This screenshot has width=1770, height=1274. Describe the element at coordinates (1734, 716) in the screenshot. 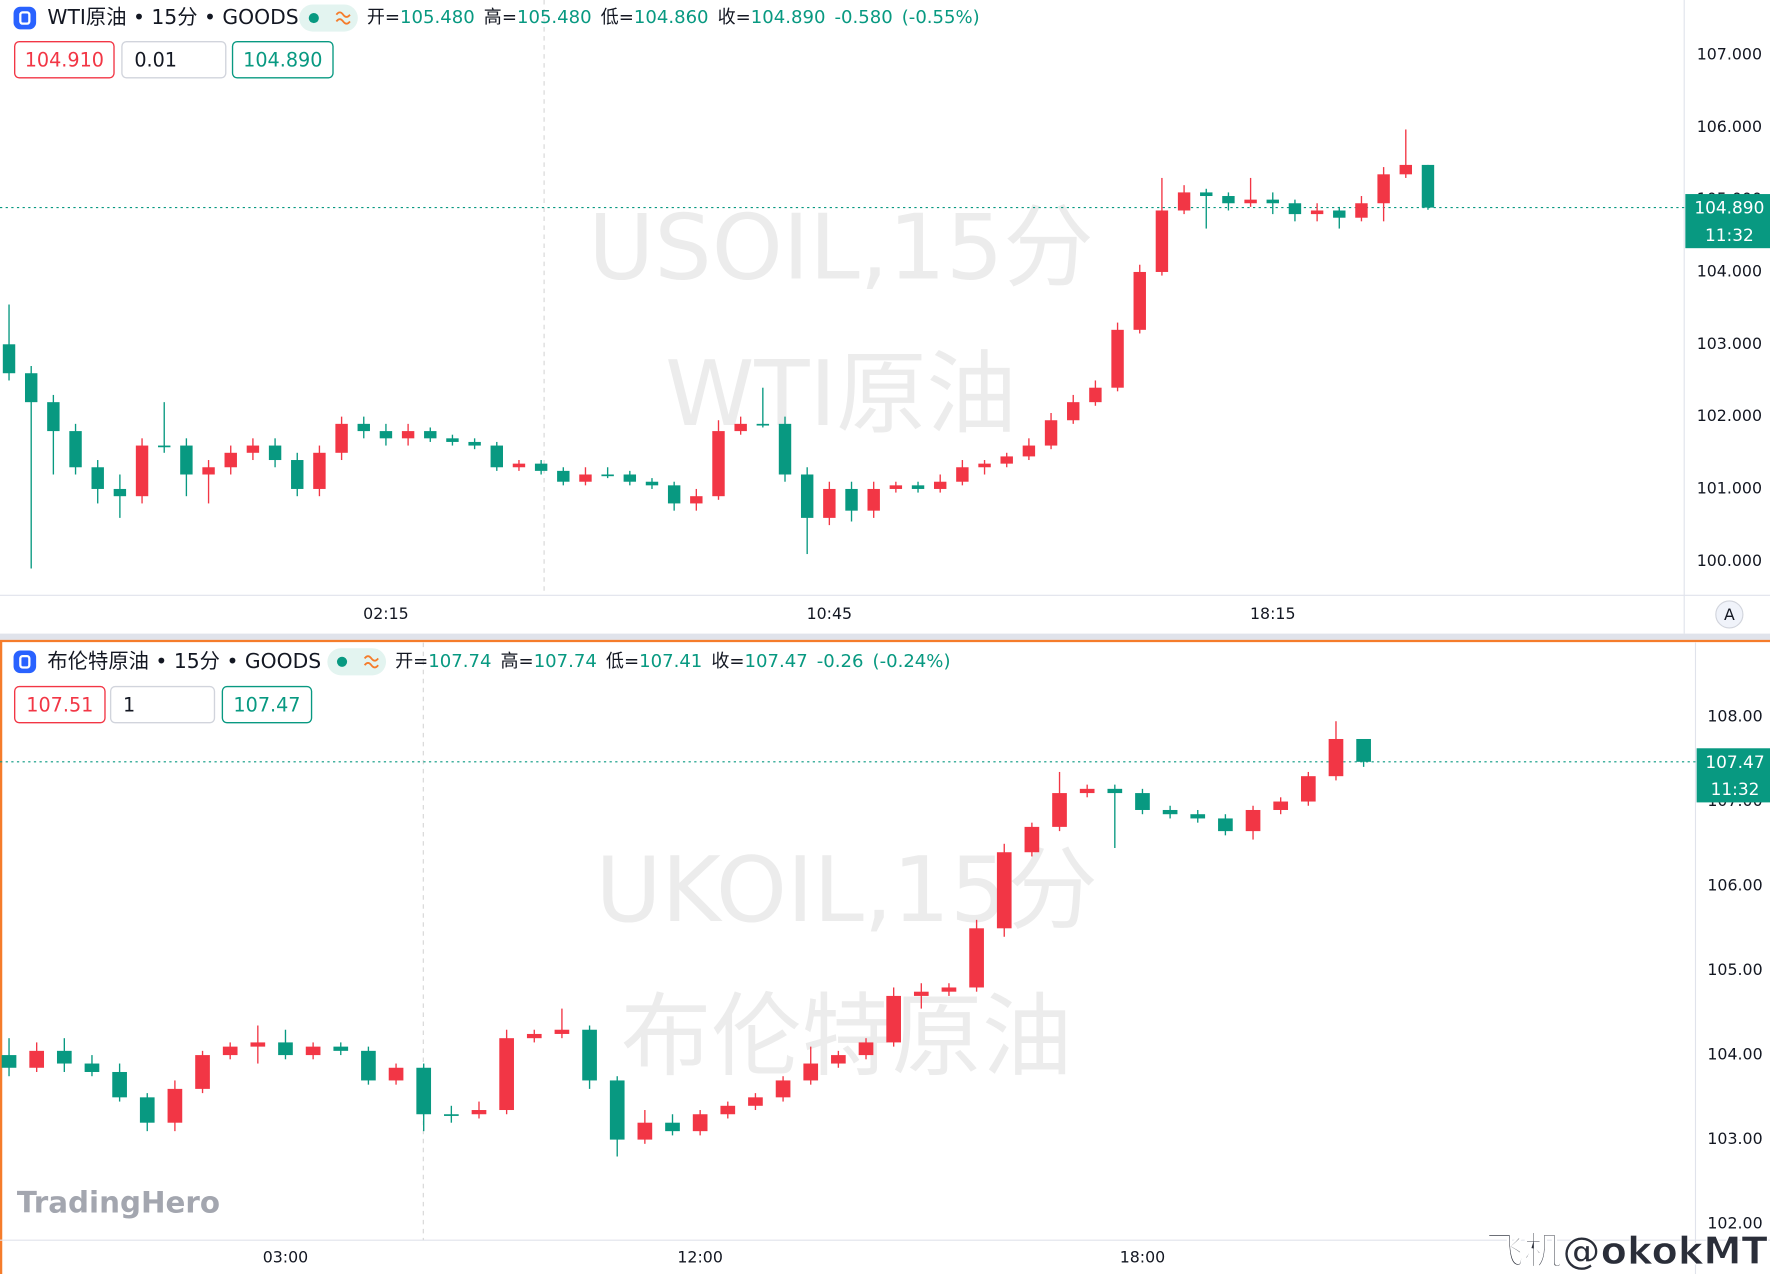

I see `y-tick-label: 108.00` at that location.